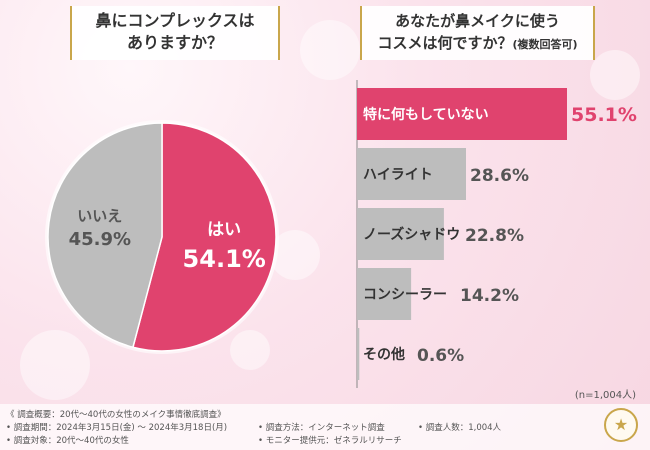 The width and height of the screenshot is (650, 450). Describe the element at coordinates (545, 44) in the screenshot. I see `right-question-note: (複数回答可)` at that location.